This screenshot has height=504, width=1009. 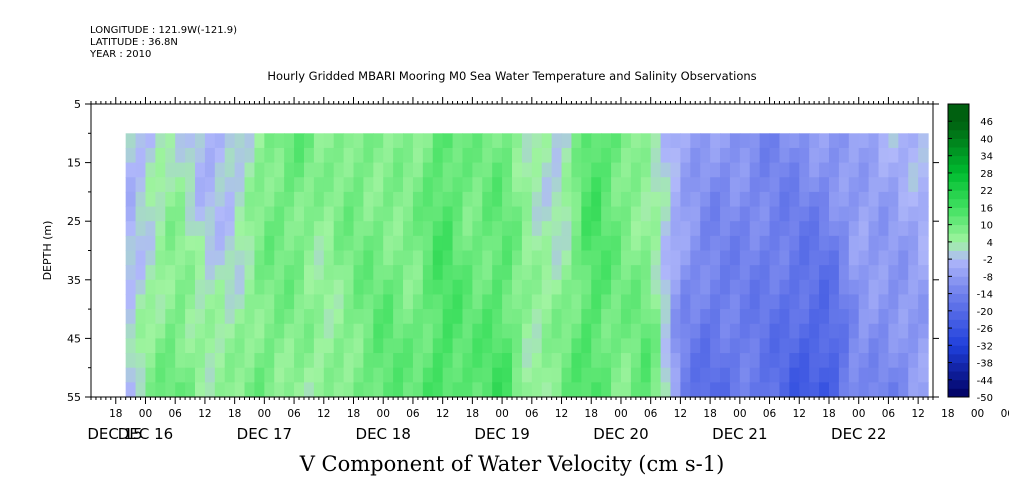 I want to click on colorbar-label: 28, so click(x=986, y=174).